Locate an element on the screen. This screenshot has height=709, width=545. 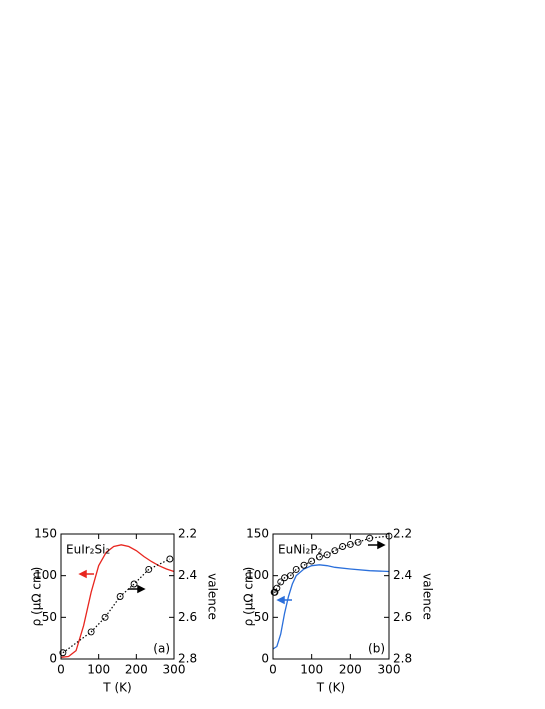
panel-label: (b) is located at coordinates (376, 649).